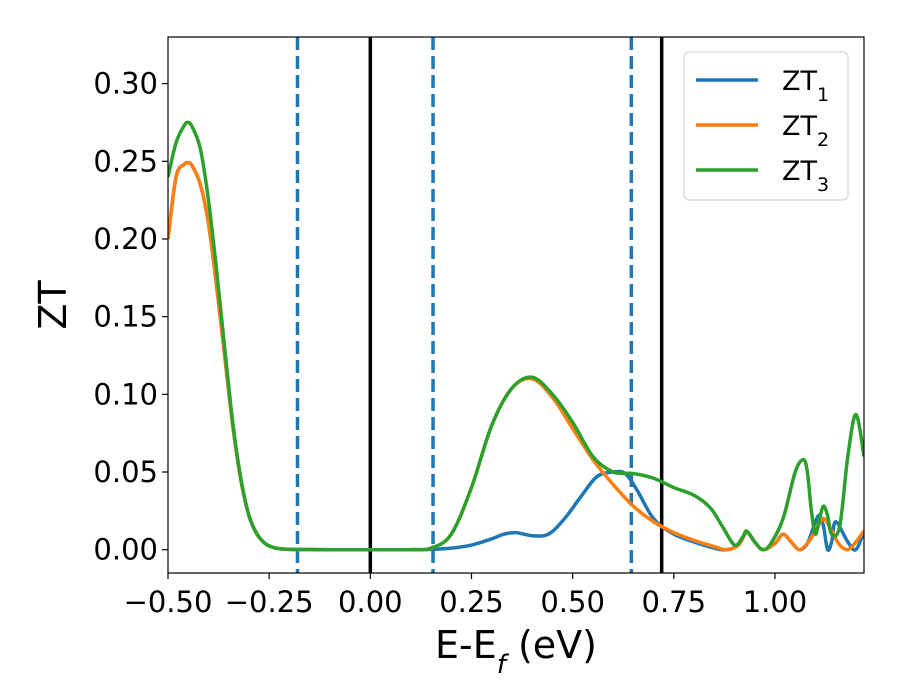 The height and width of the screenshot is (700, 900). What do you see at coordinates (269, 602) in the screenshot?
I see `x-tick-label: −0.25` at bounding box center [269, 602].